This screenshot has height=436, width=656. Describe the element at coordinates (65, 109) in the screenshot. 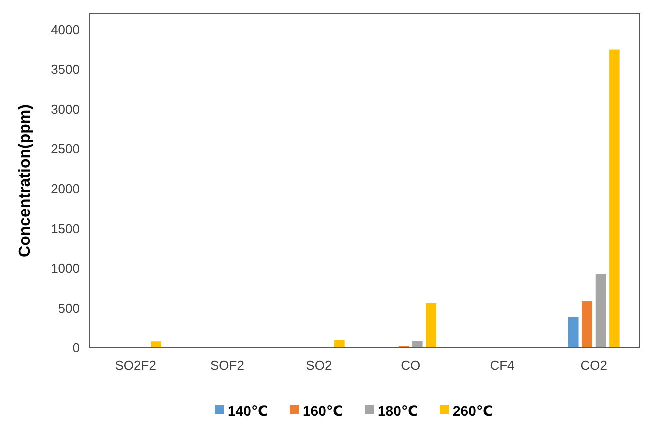

I see `y-tick-label: 3000` at that location.